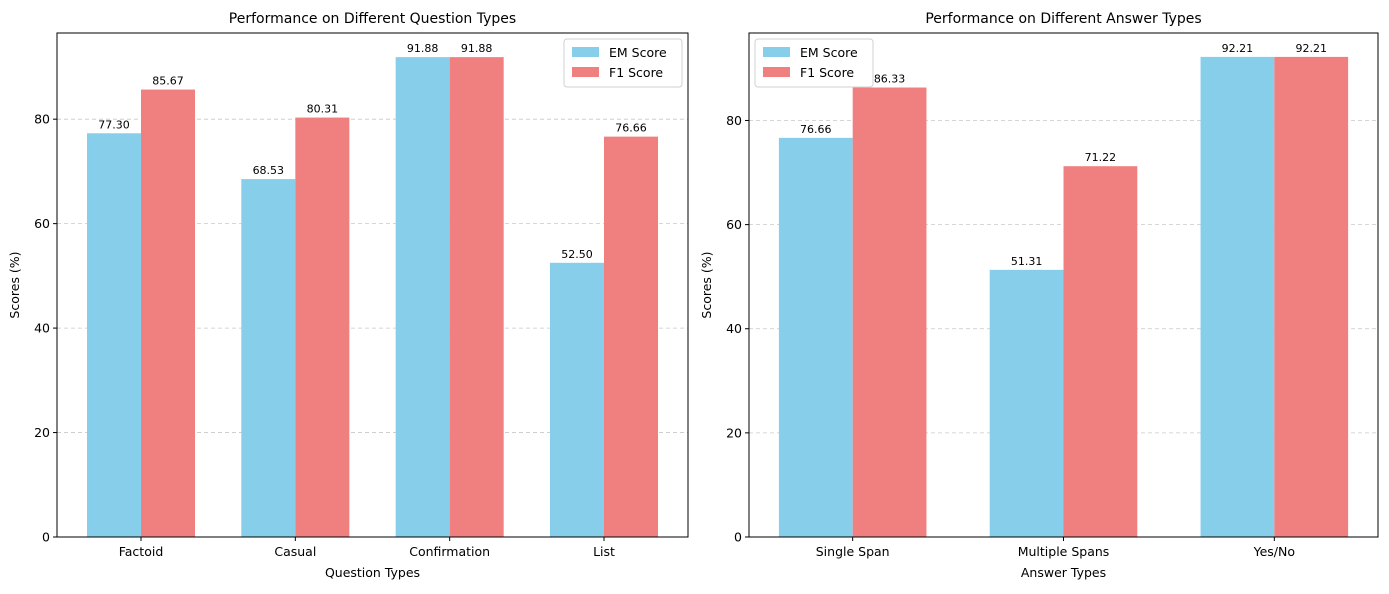  Describe the element at coordinates (604, 551) in the screenshot. I see `x-tick-label: List` at that location.